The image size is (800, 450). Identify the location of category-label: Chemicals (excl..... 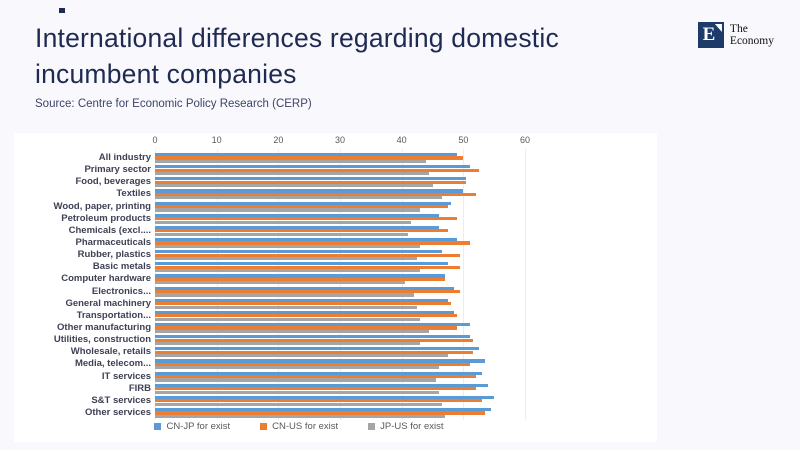
(109, 230).